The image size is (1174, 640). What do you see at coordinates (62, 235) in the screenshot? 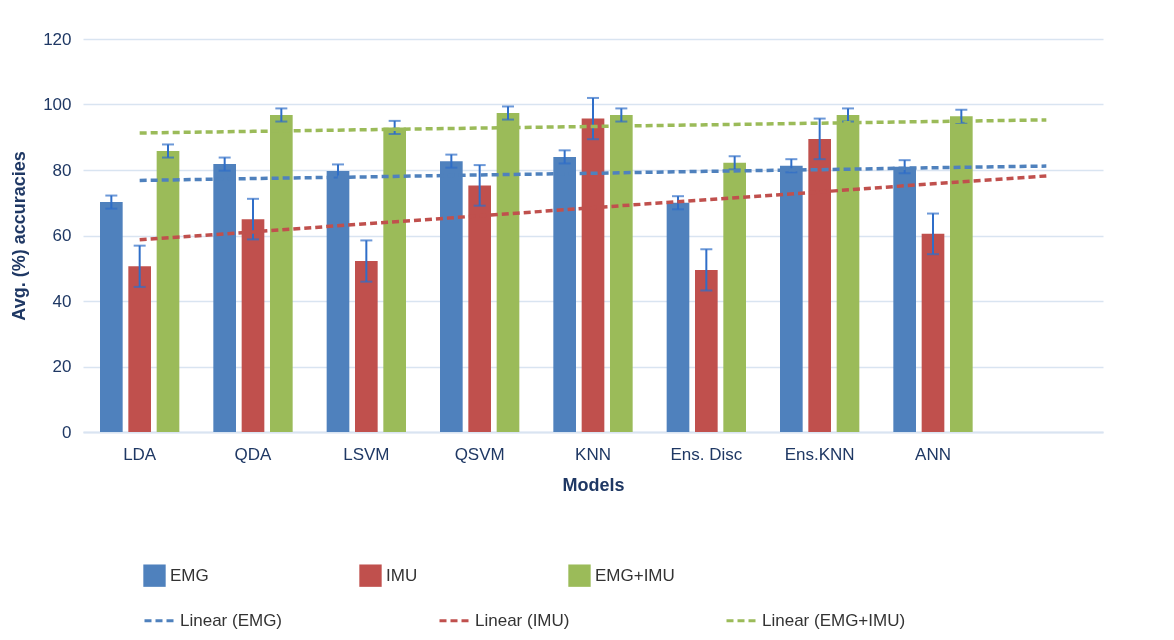
I see `y-tick-label: 60` at bounding box center [62, 235].